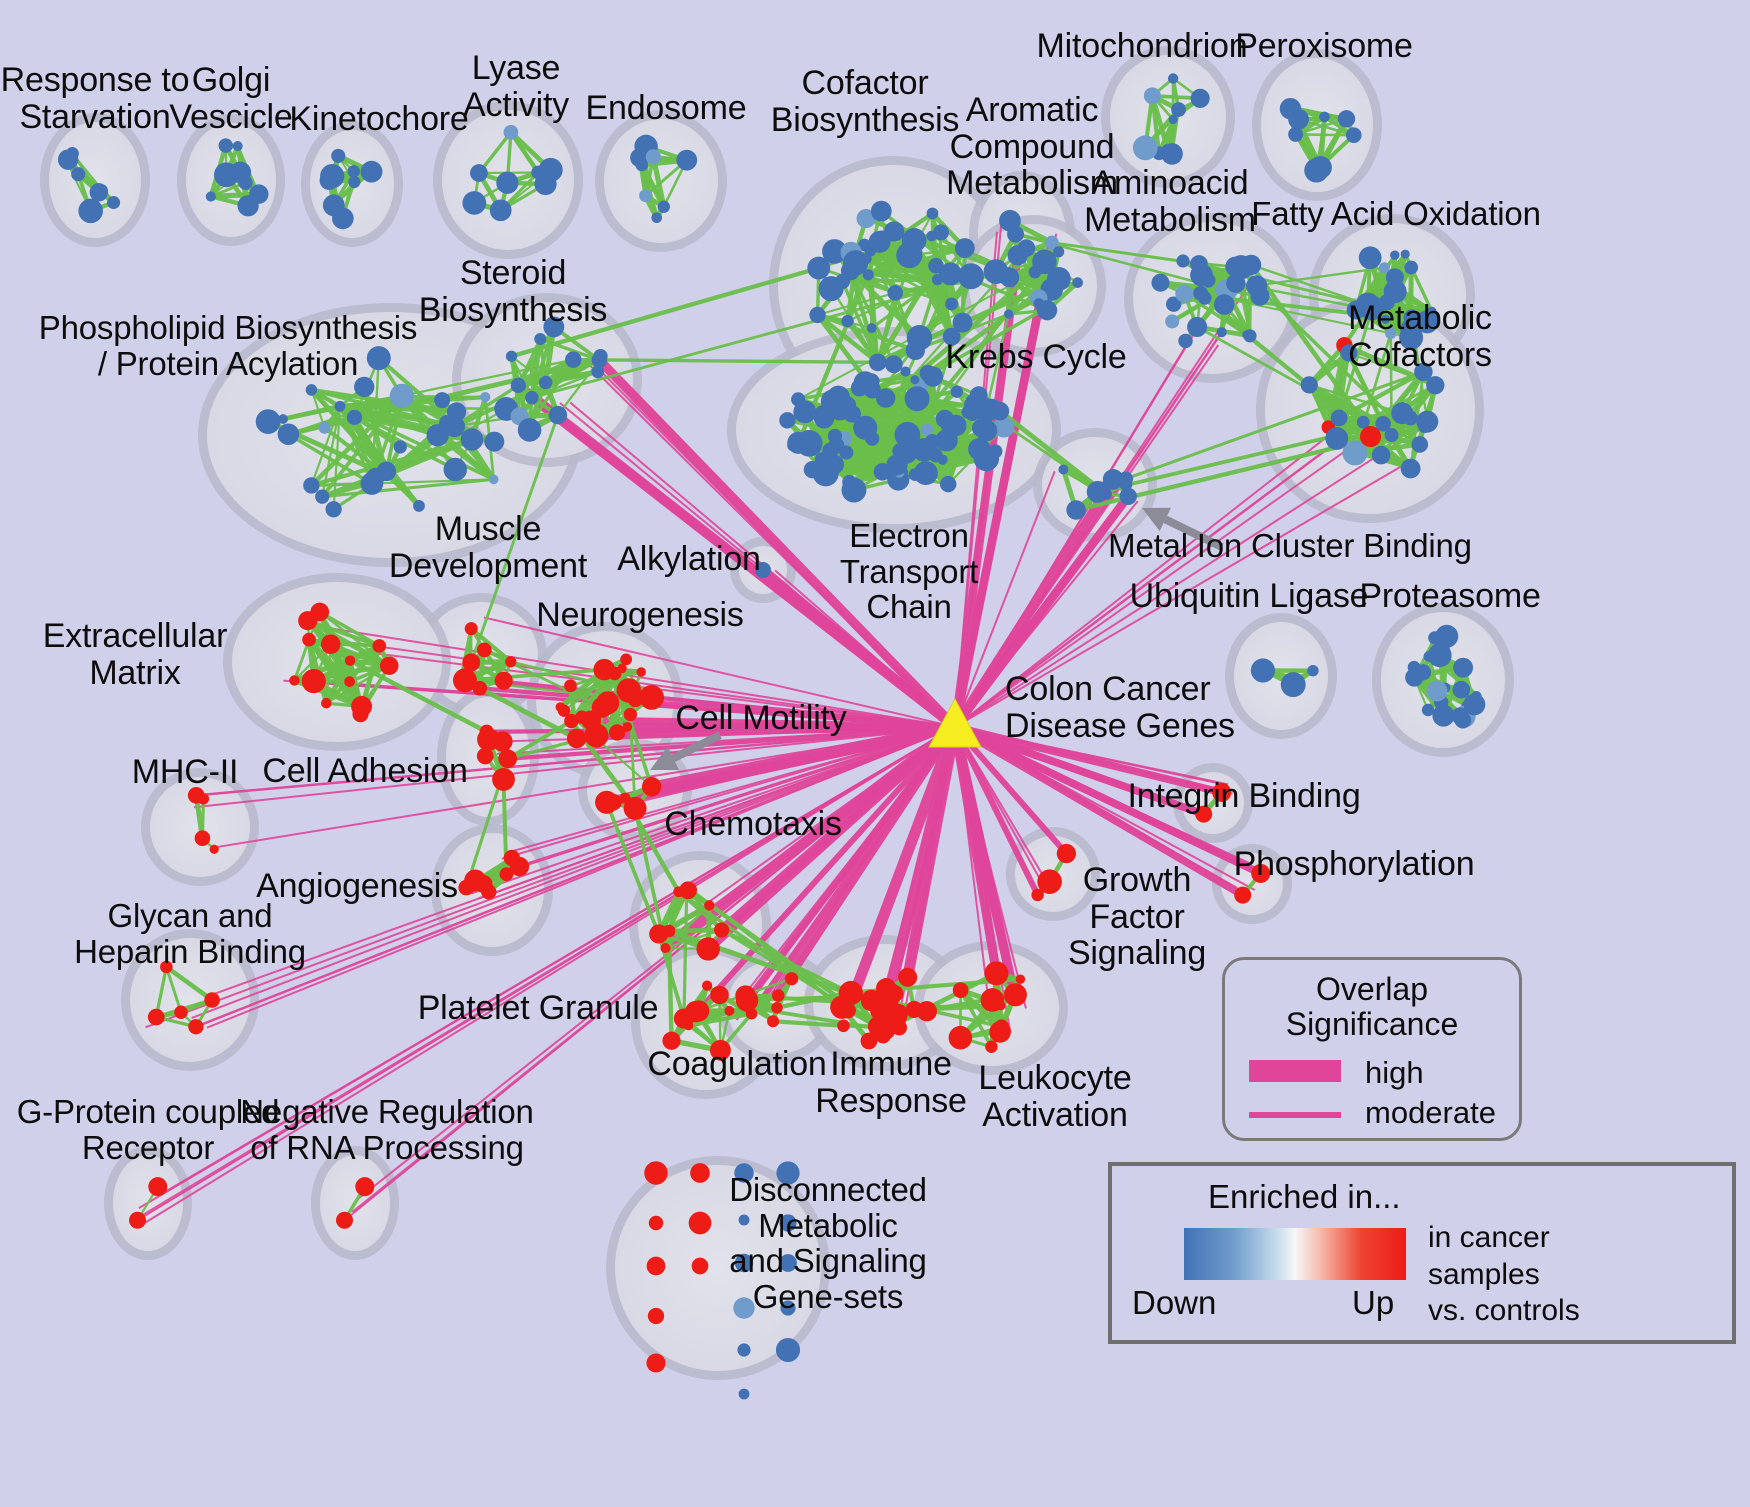 The width and height of the screenshot is (1750, 1507). Describe the element at coordinates (516, 86) in the screenshot. I see `cluster-label-lyase-activity: Lyase Activity` at that location.